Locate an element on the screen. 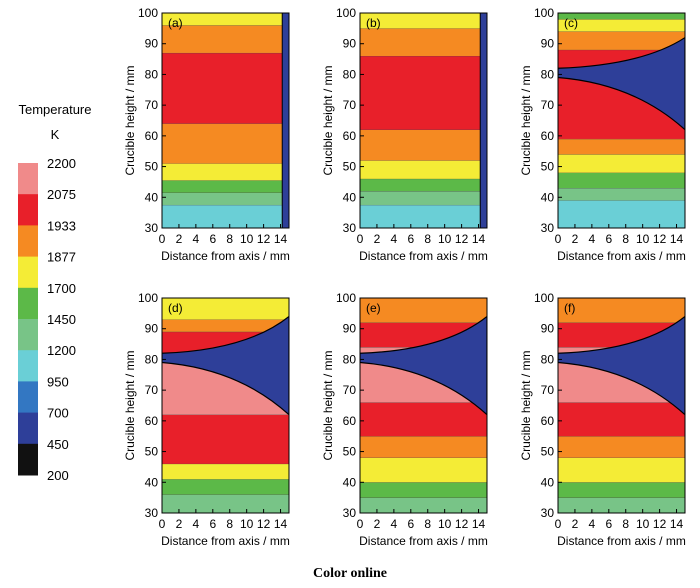  colorbar-tick-label: 700 is located at coordinates (58, 413).